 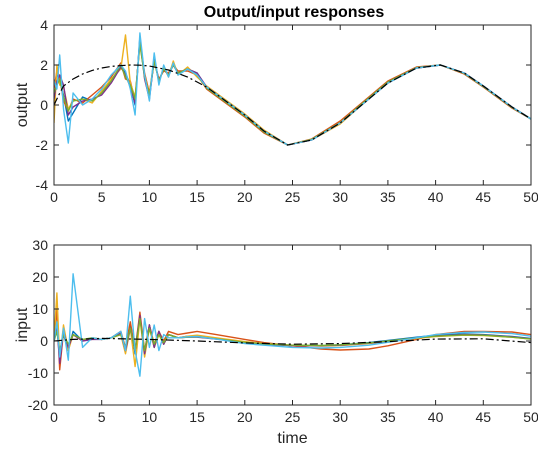 I want to click on x-axis-label: time, so click(x=292, y=438).